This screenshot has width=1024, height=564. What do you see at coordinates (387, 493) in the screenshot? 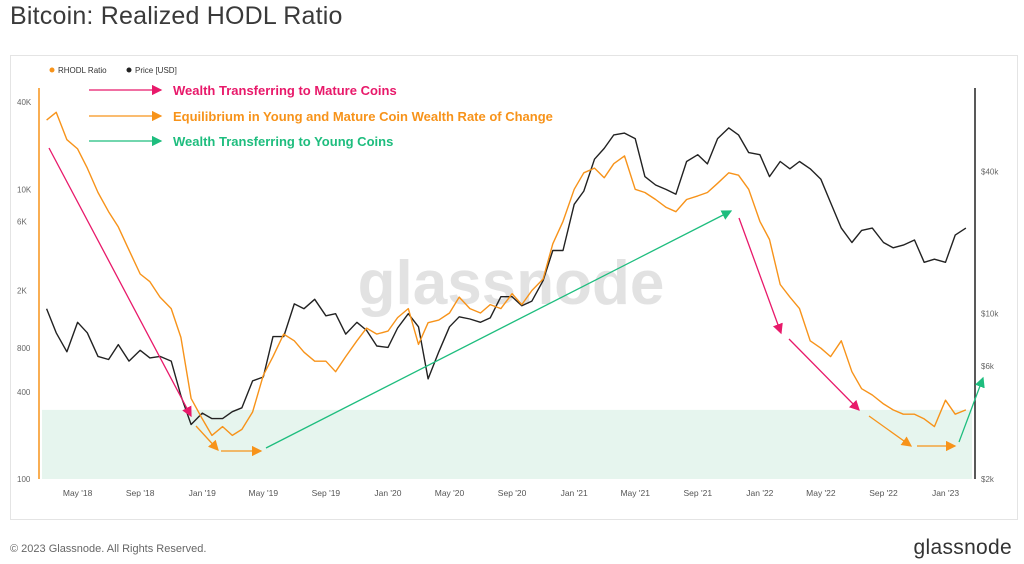
I see `x-tick-label: Jan '20` at bounding box center [387, 493].